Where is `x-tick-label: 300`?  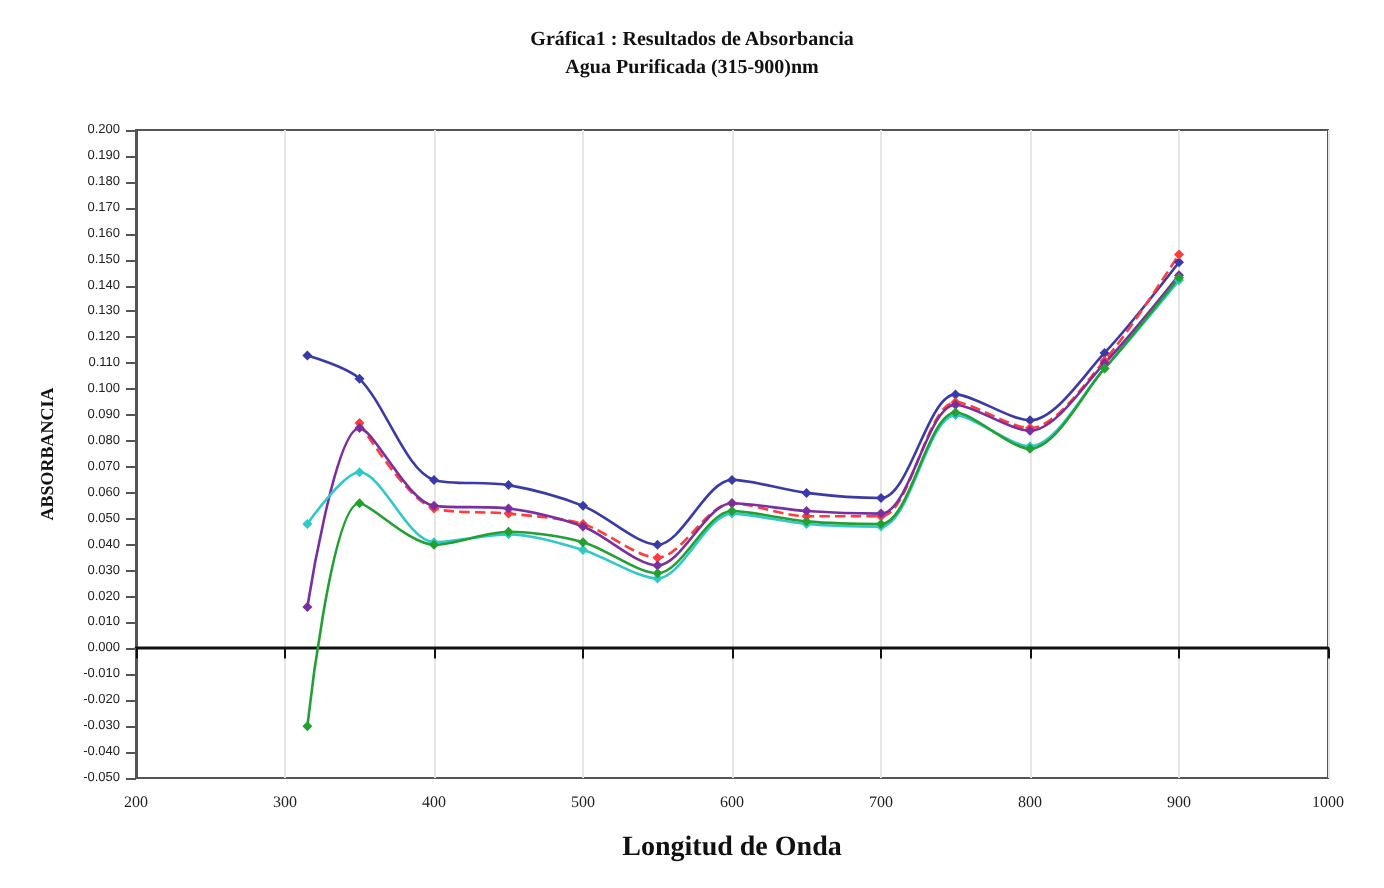
x-tick-label: 300 is located at coordinates (285, 802).